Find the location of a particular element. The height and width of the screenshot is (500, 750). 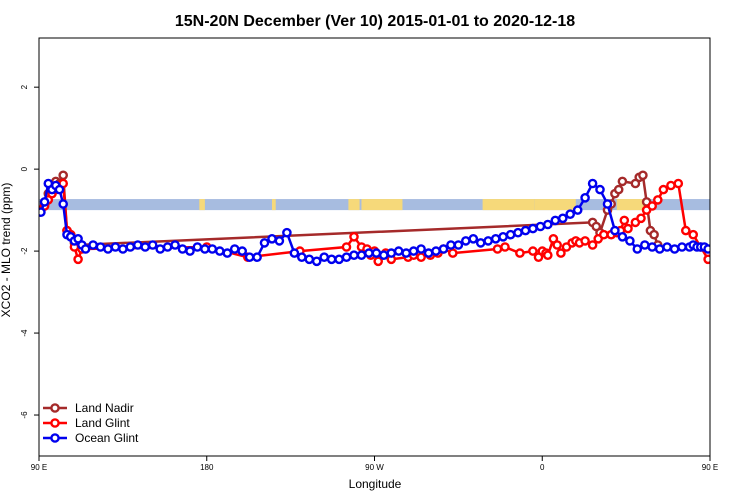

y-tick-label: -4 is located at coordinates (24, 333).